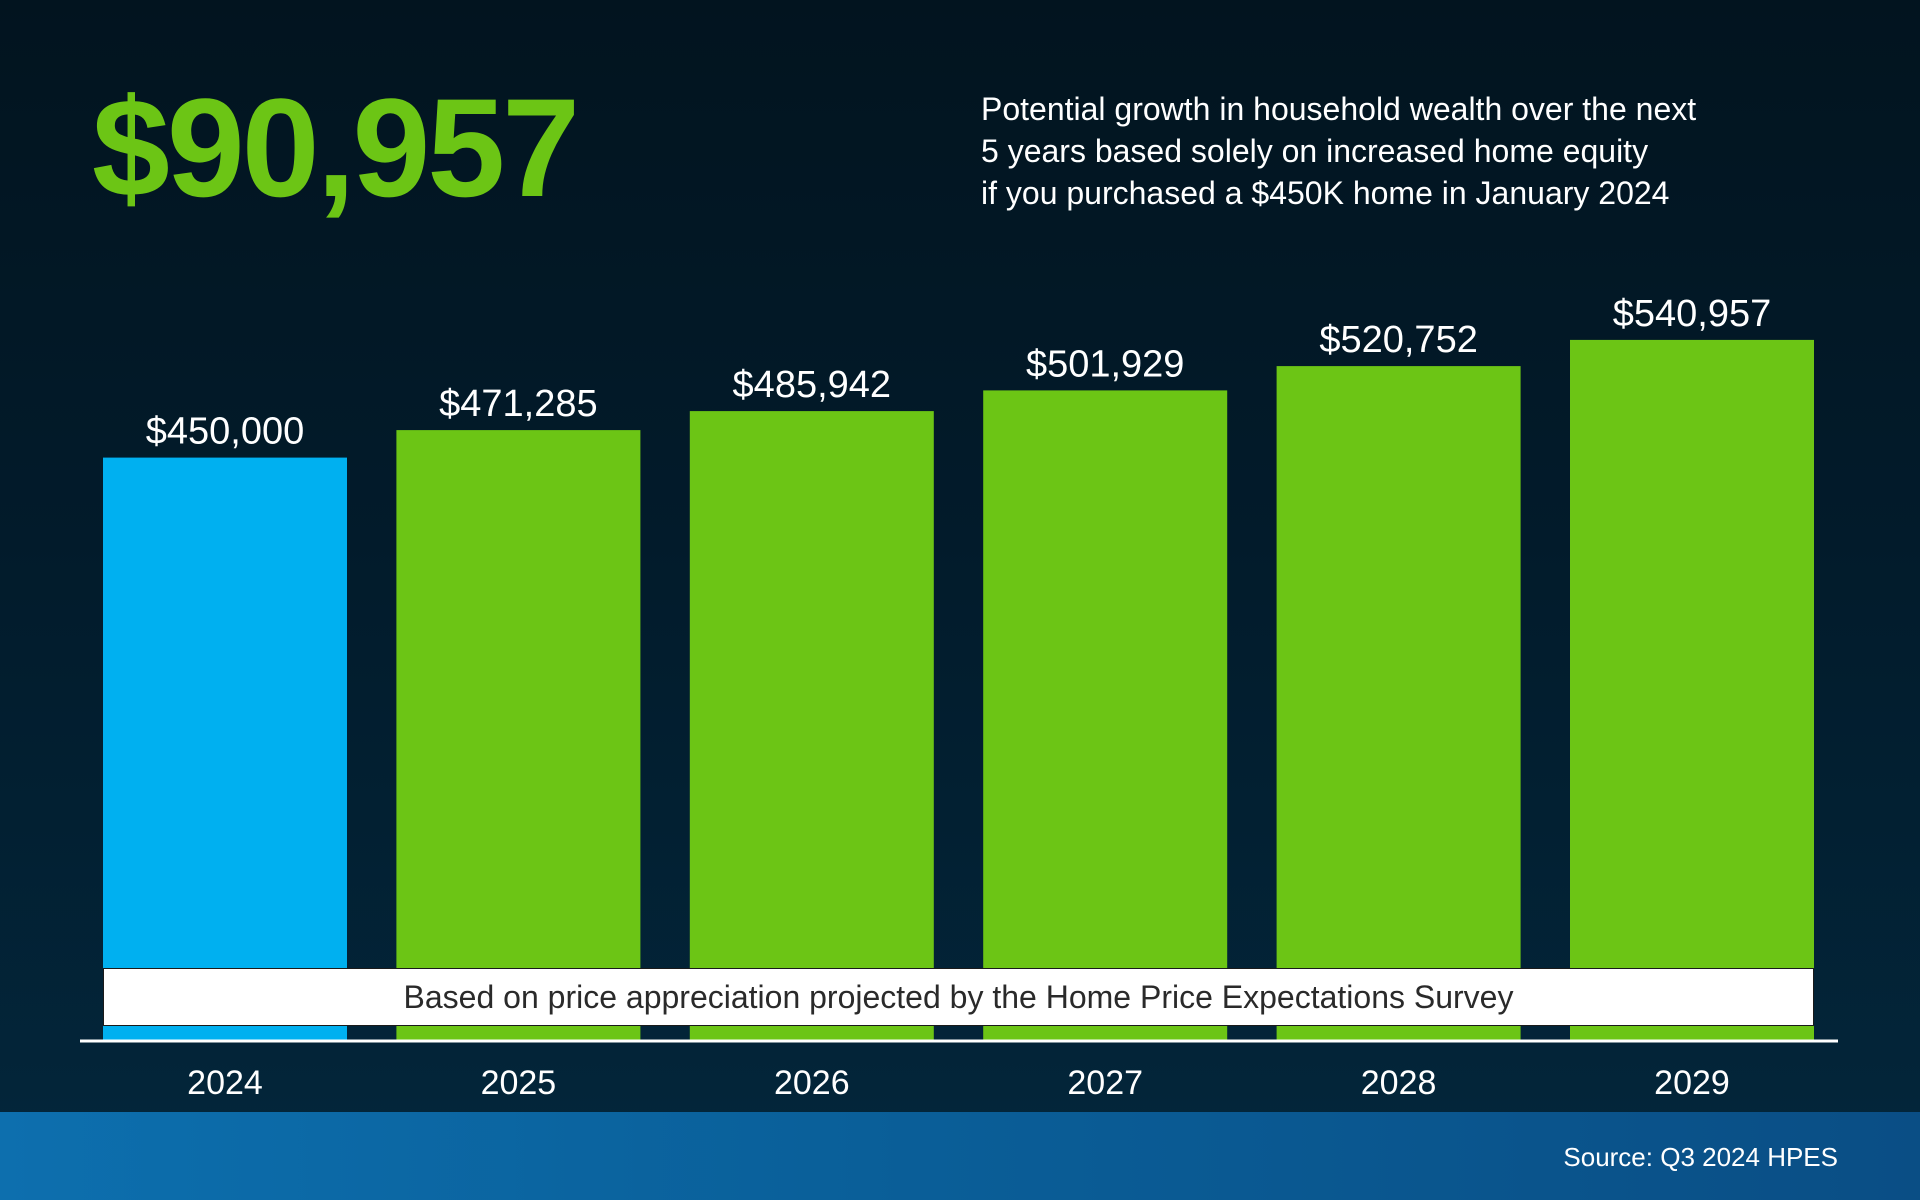  I want to click on tick-label-2024: 2024, so click(225, 1083).